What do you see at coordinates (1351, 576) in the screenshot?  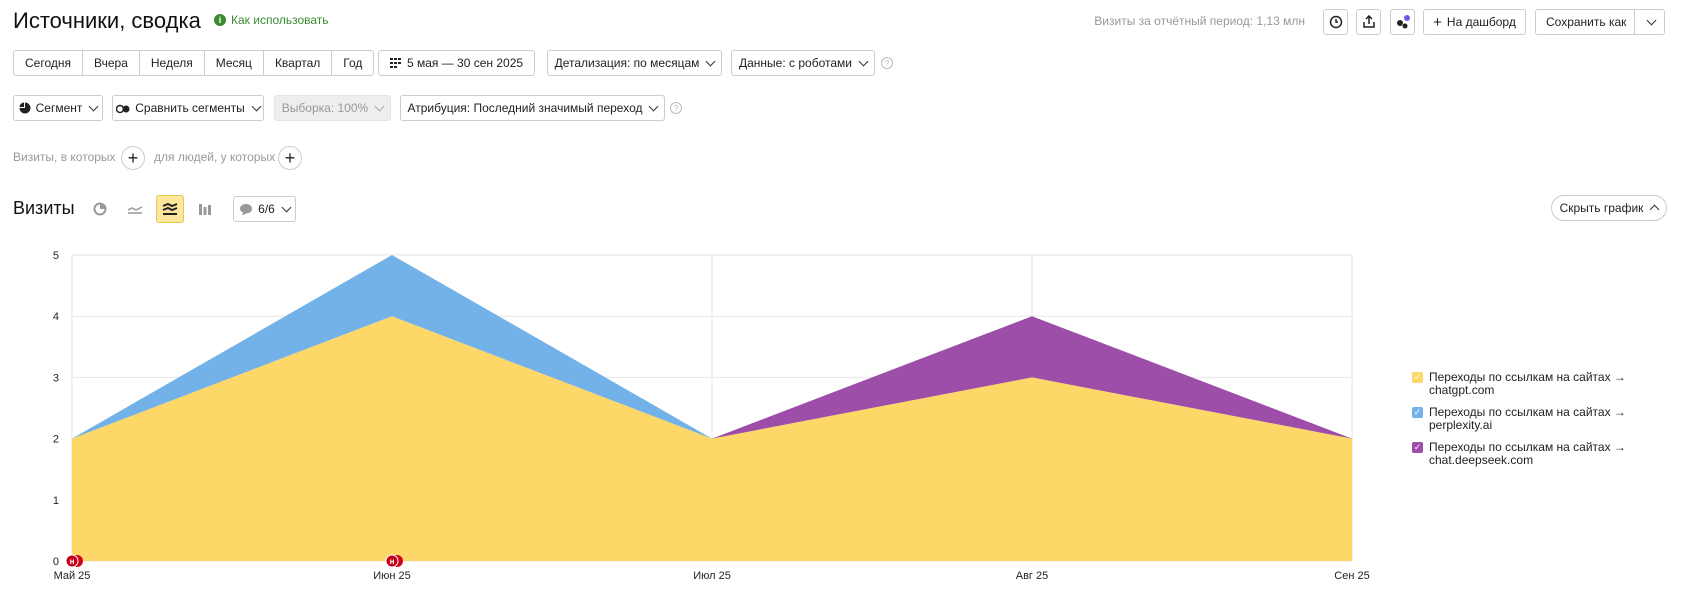 I see `x-tick-label: Сен 25` at bounding box center [1351, 576].